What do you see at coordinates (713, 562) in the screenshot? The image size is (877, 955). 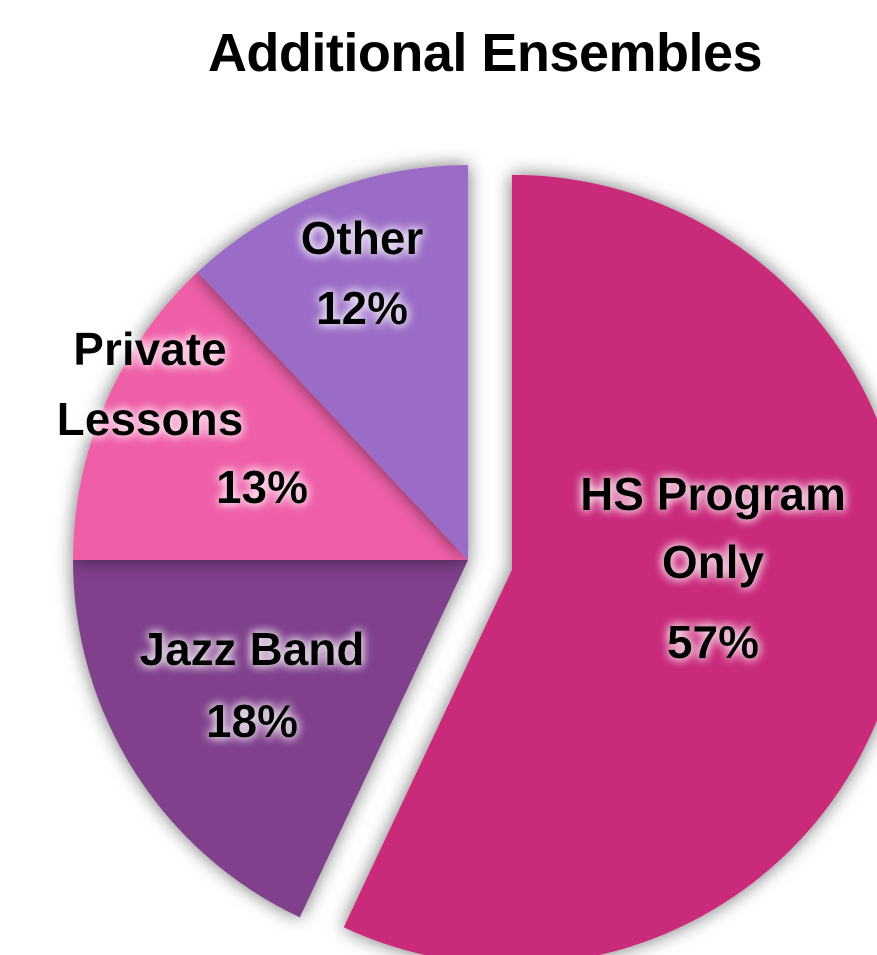 I see `slice-label-line: Only` at bounding box center [713, 562].